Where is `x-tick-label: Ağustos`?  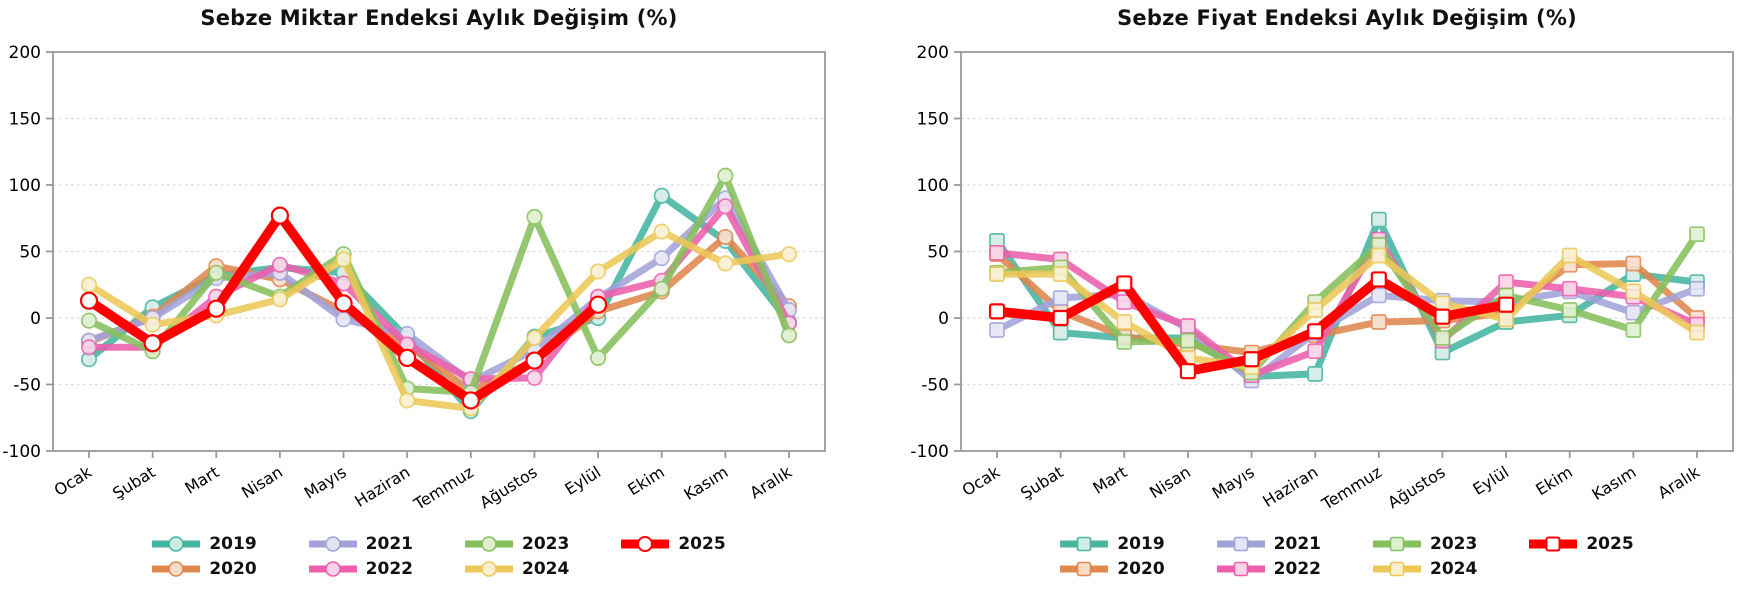
x-tick-label: Ağustos is located at coordinates (1416, 487).